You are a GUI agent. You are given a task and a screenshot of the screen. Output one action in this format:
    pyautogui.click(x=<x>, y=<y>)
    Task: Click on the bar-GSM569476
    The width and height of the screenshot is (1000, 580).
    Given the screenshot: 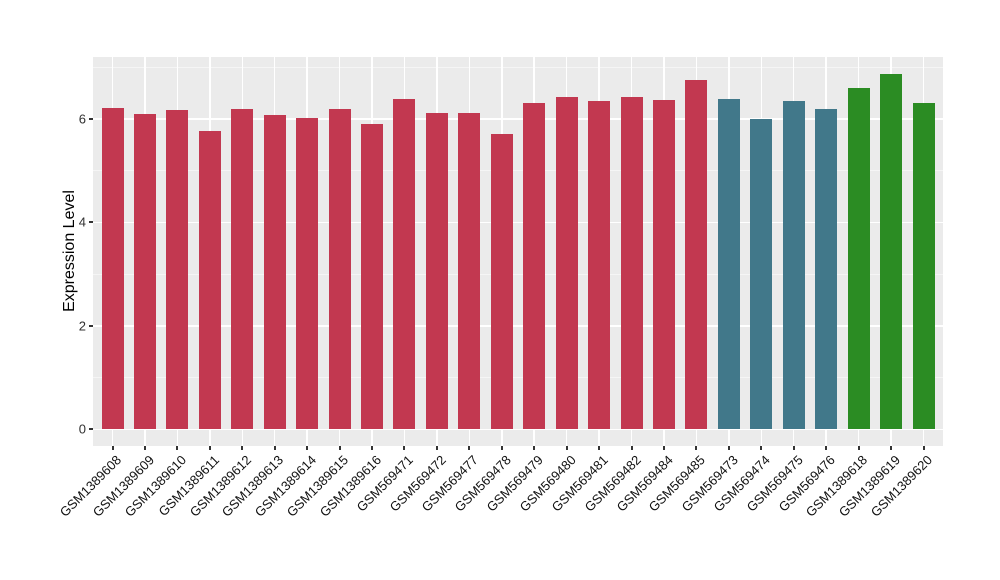 What is the action you would take?
    pyautogui.click(x=826, y=269)
    